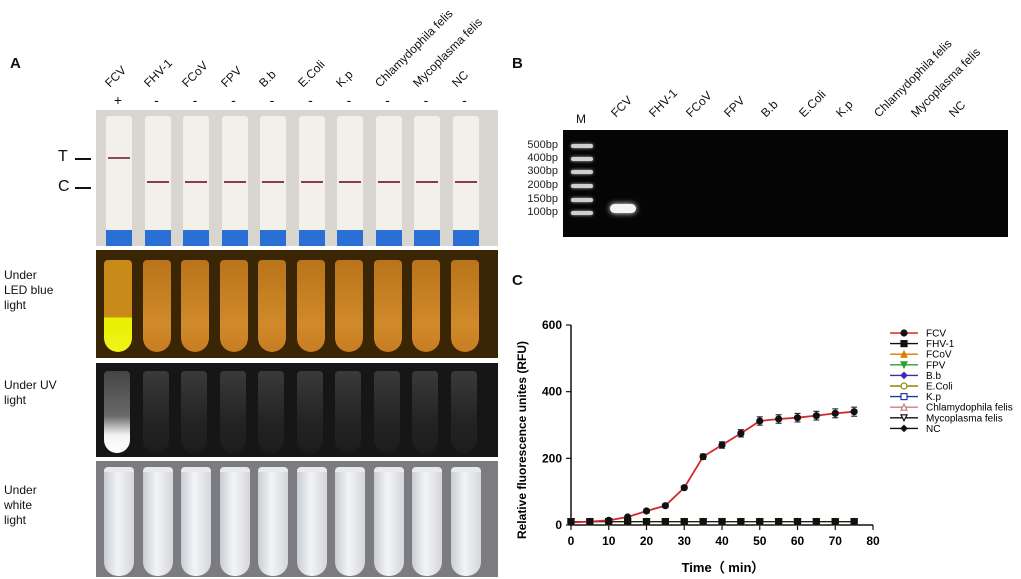  Describe the element at coordinates (760, 541) in the screenshot. I see `x-tick-label: 50` at that location.